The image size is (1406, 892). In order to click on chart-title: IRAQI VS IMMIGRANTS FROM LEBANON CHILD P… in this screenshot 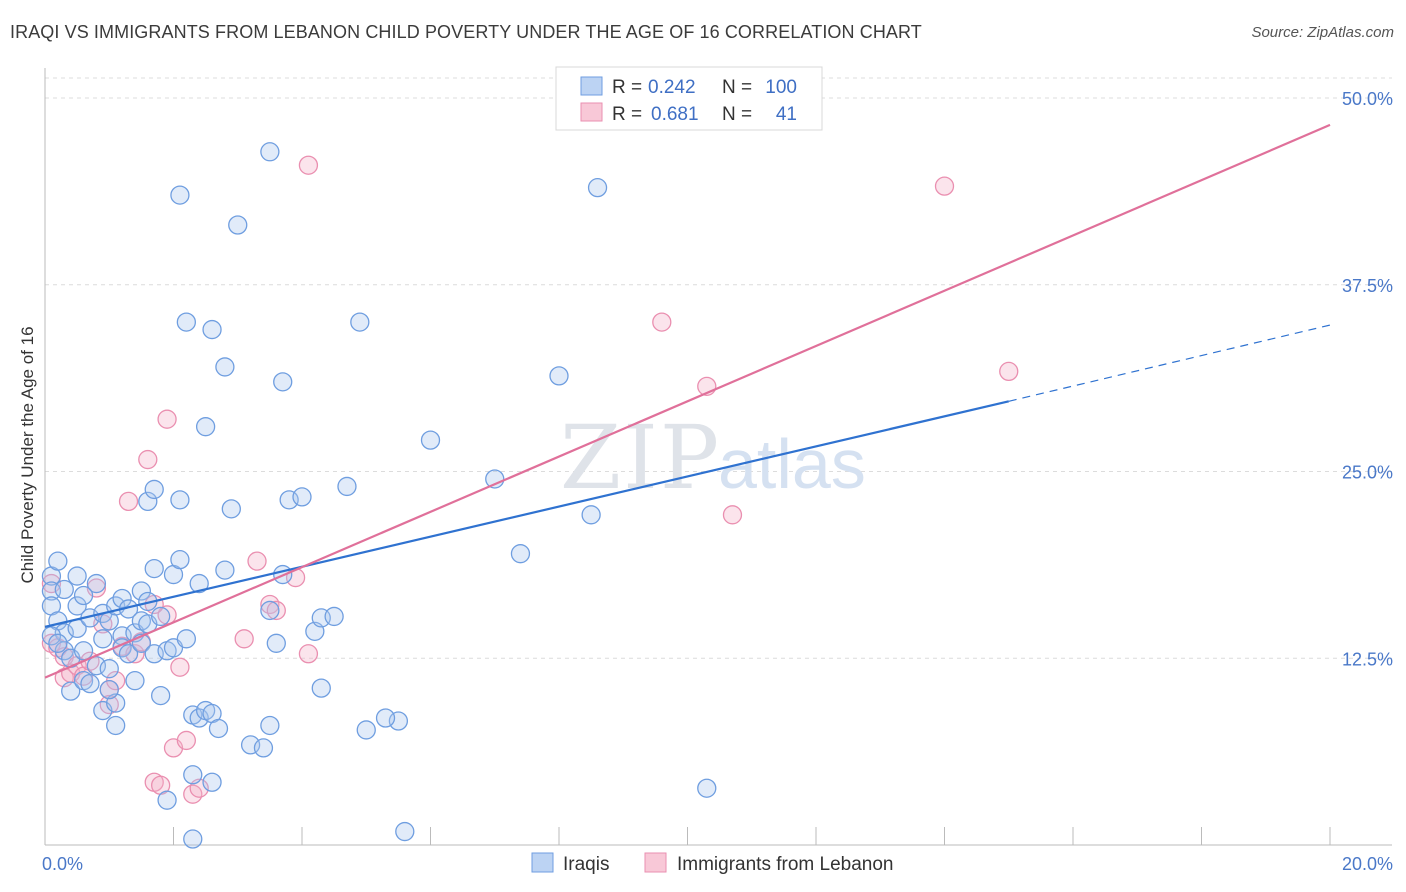, I will do `click(466, 32)`.